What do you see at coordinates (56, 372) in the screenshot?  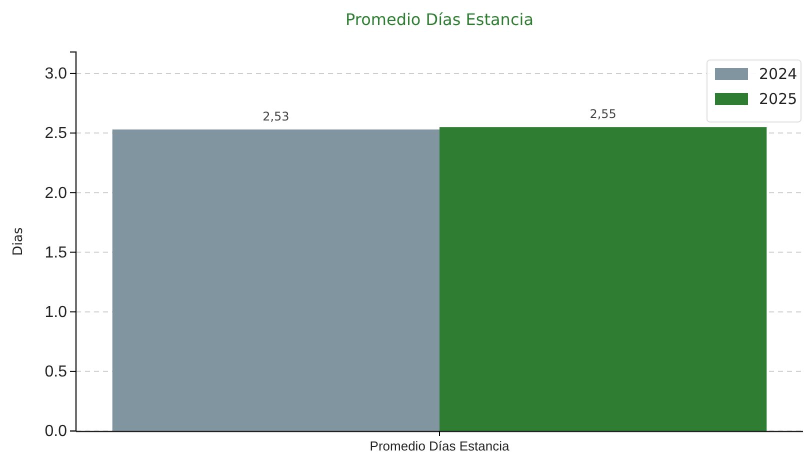 I see `y-tick-label: 0.5` at bounding box center [56, 372].